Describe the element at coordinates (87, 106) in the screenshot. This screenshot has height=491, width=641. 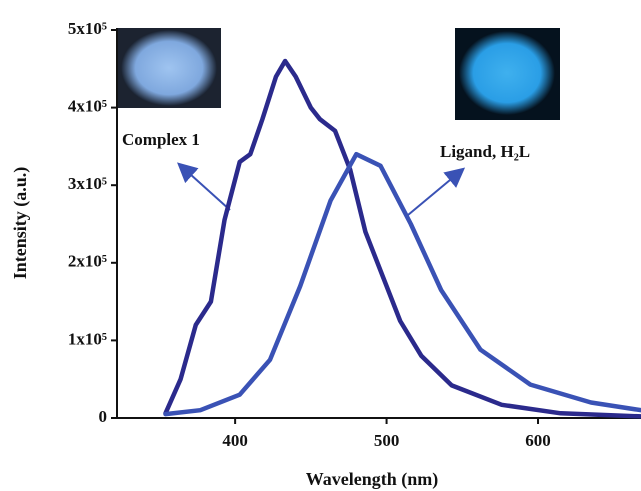
I see `y-tick-label: 4x10⁵` at that location.